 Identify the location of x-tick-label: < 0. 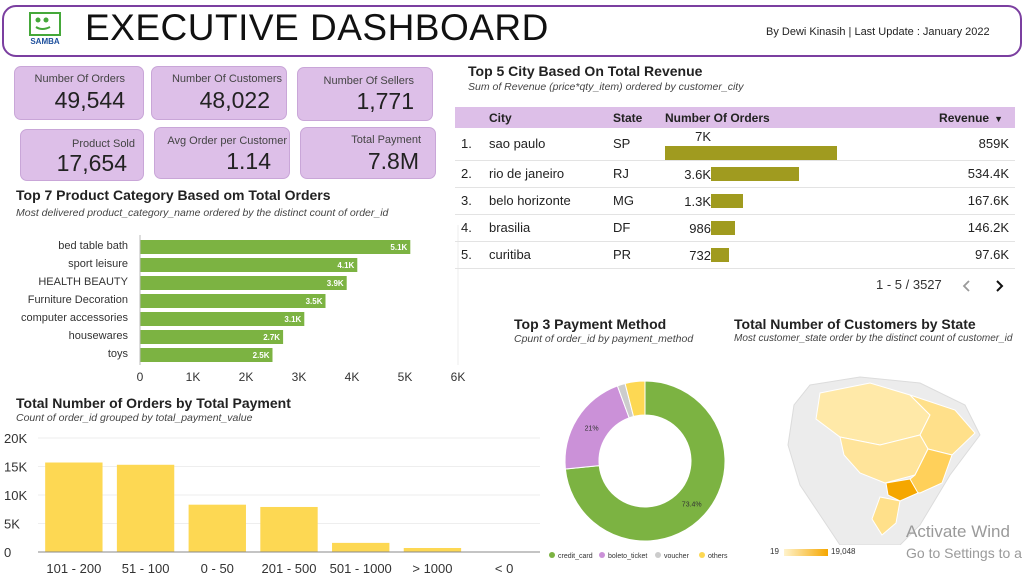
(504, 568).